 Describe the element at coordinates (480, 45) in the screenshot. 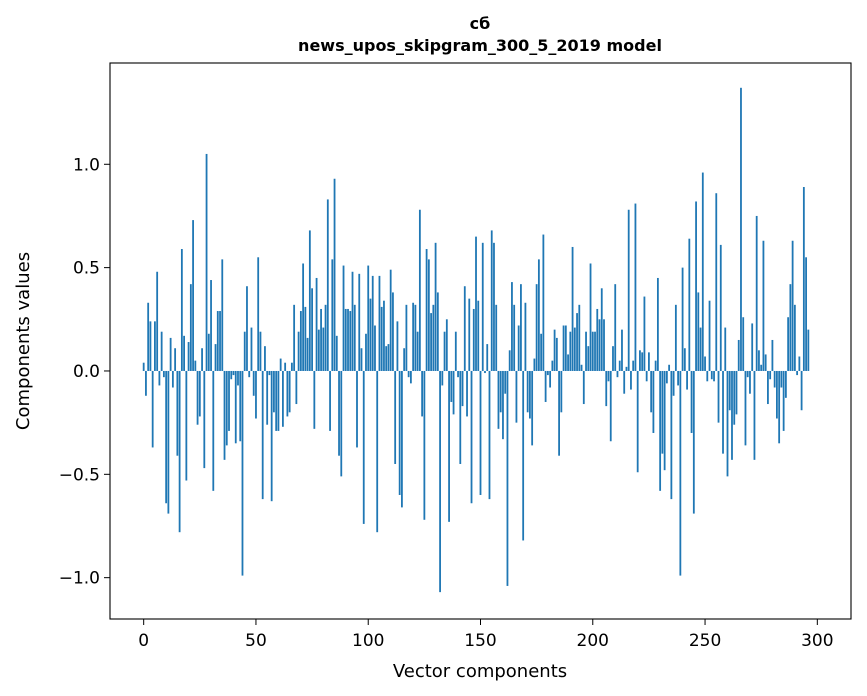

I see `chart-subtitle: news_upos_skipgram_300_5_2019 model` at that location.